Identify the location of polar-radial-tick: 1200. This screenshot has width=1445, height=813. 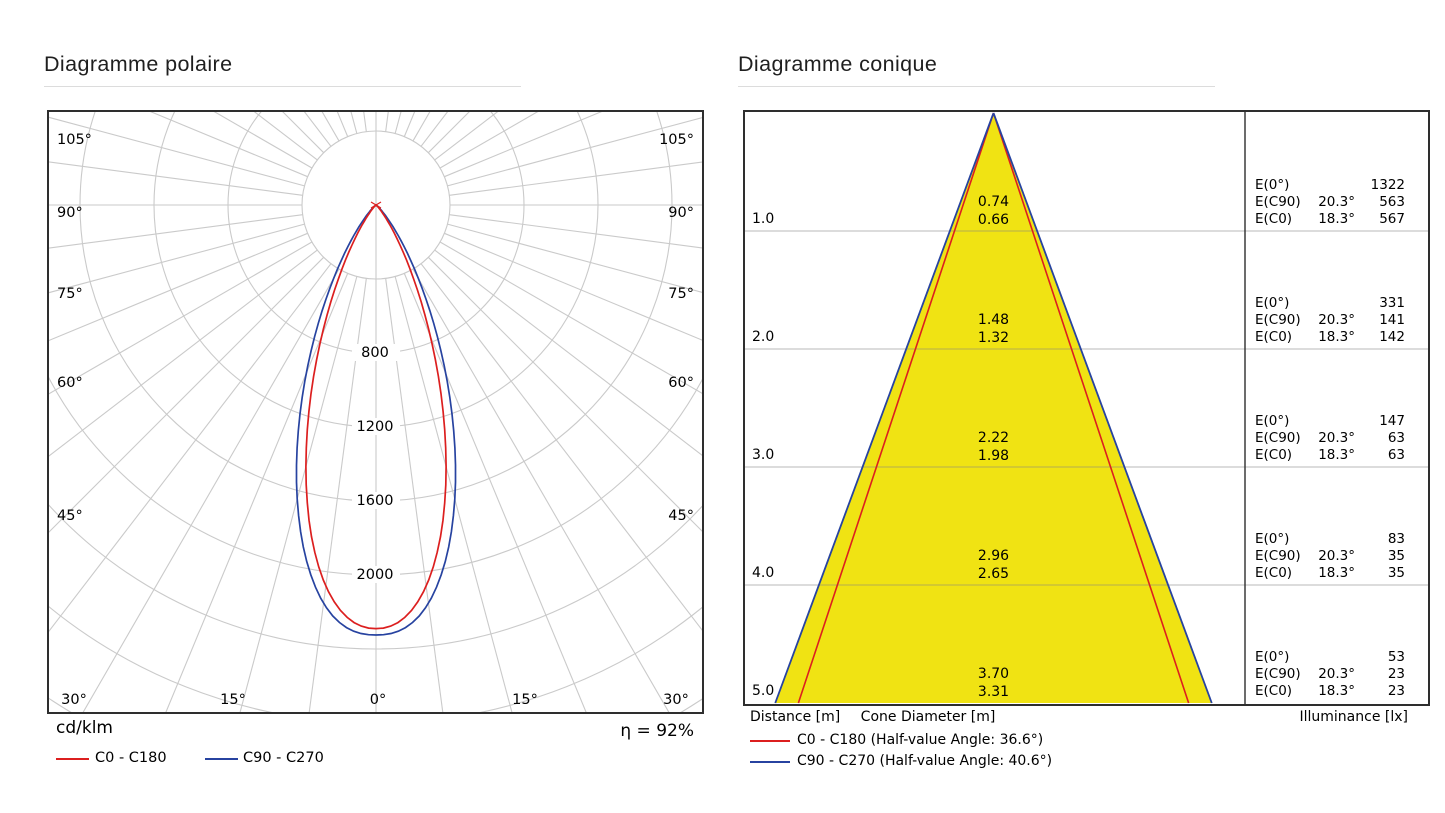
(375, 427).